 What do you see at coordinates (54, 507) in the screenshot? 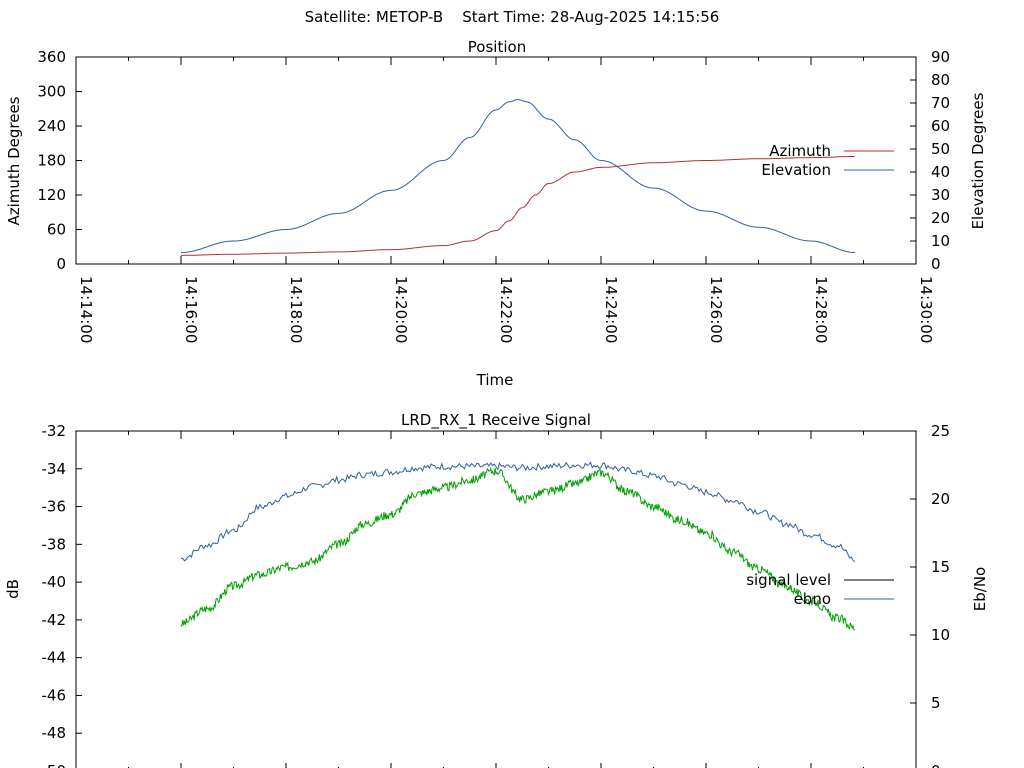
I see `receive-left-tick-label-36: -36` at bounding box center [54, 507].